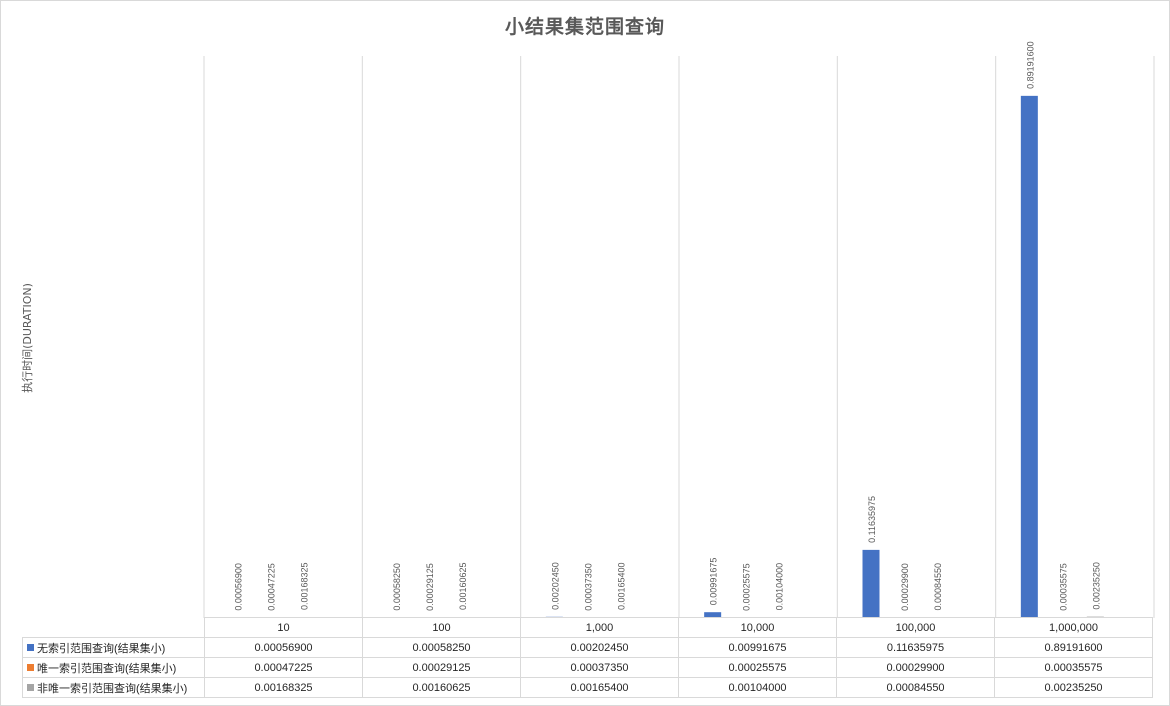 The height and width of the screenshot is (706, 1170). What do you see at coordinates (915, 667) in the screenshot?
I see `table-cell: 0.00029900` at bounding box center [915, 667].